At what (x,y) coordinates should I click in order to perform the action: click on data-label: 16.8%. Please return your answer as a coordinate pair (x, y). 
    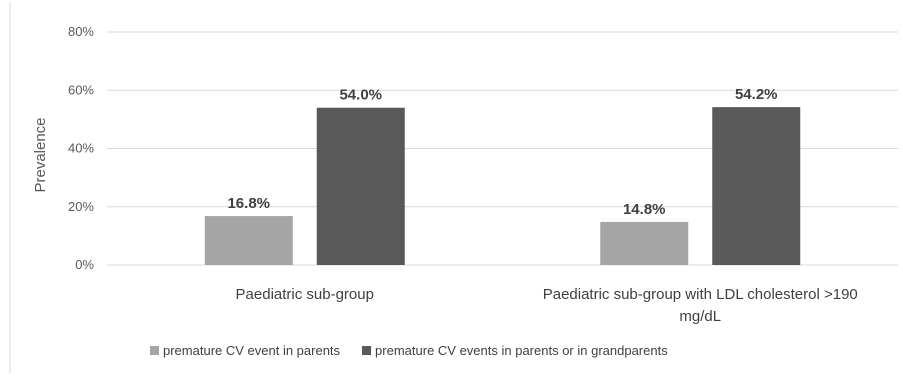
    Looking at the image, I should click on (248, 203).